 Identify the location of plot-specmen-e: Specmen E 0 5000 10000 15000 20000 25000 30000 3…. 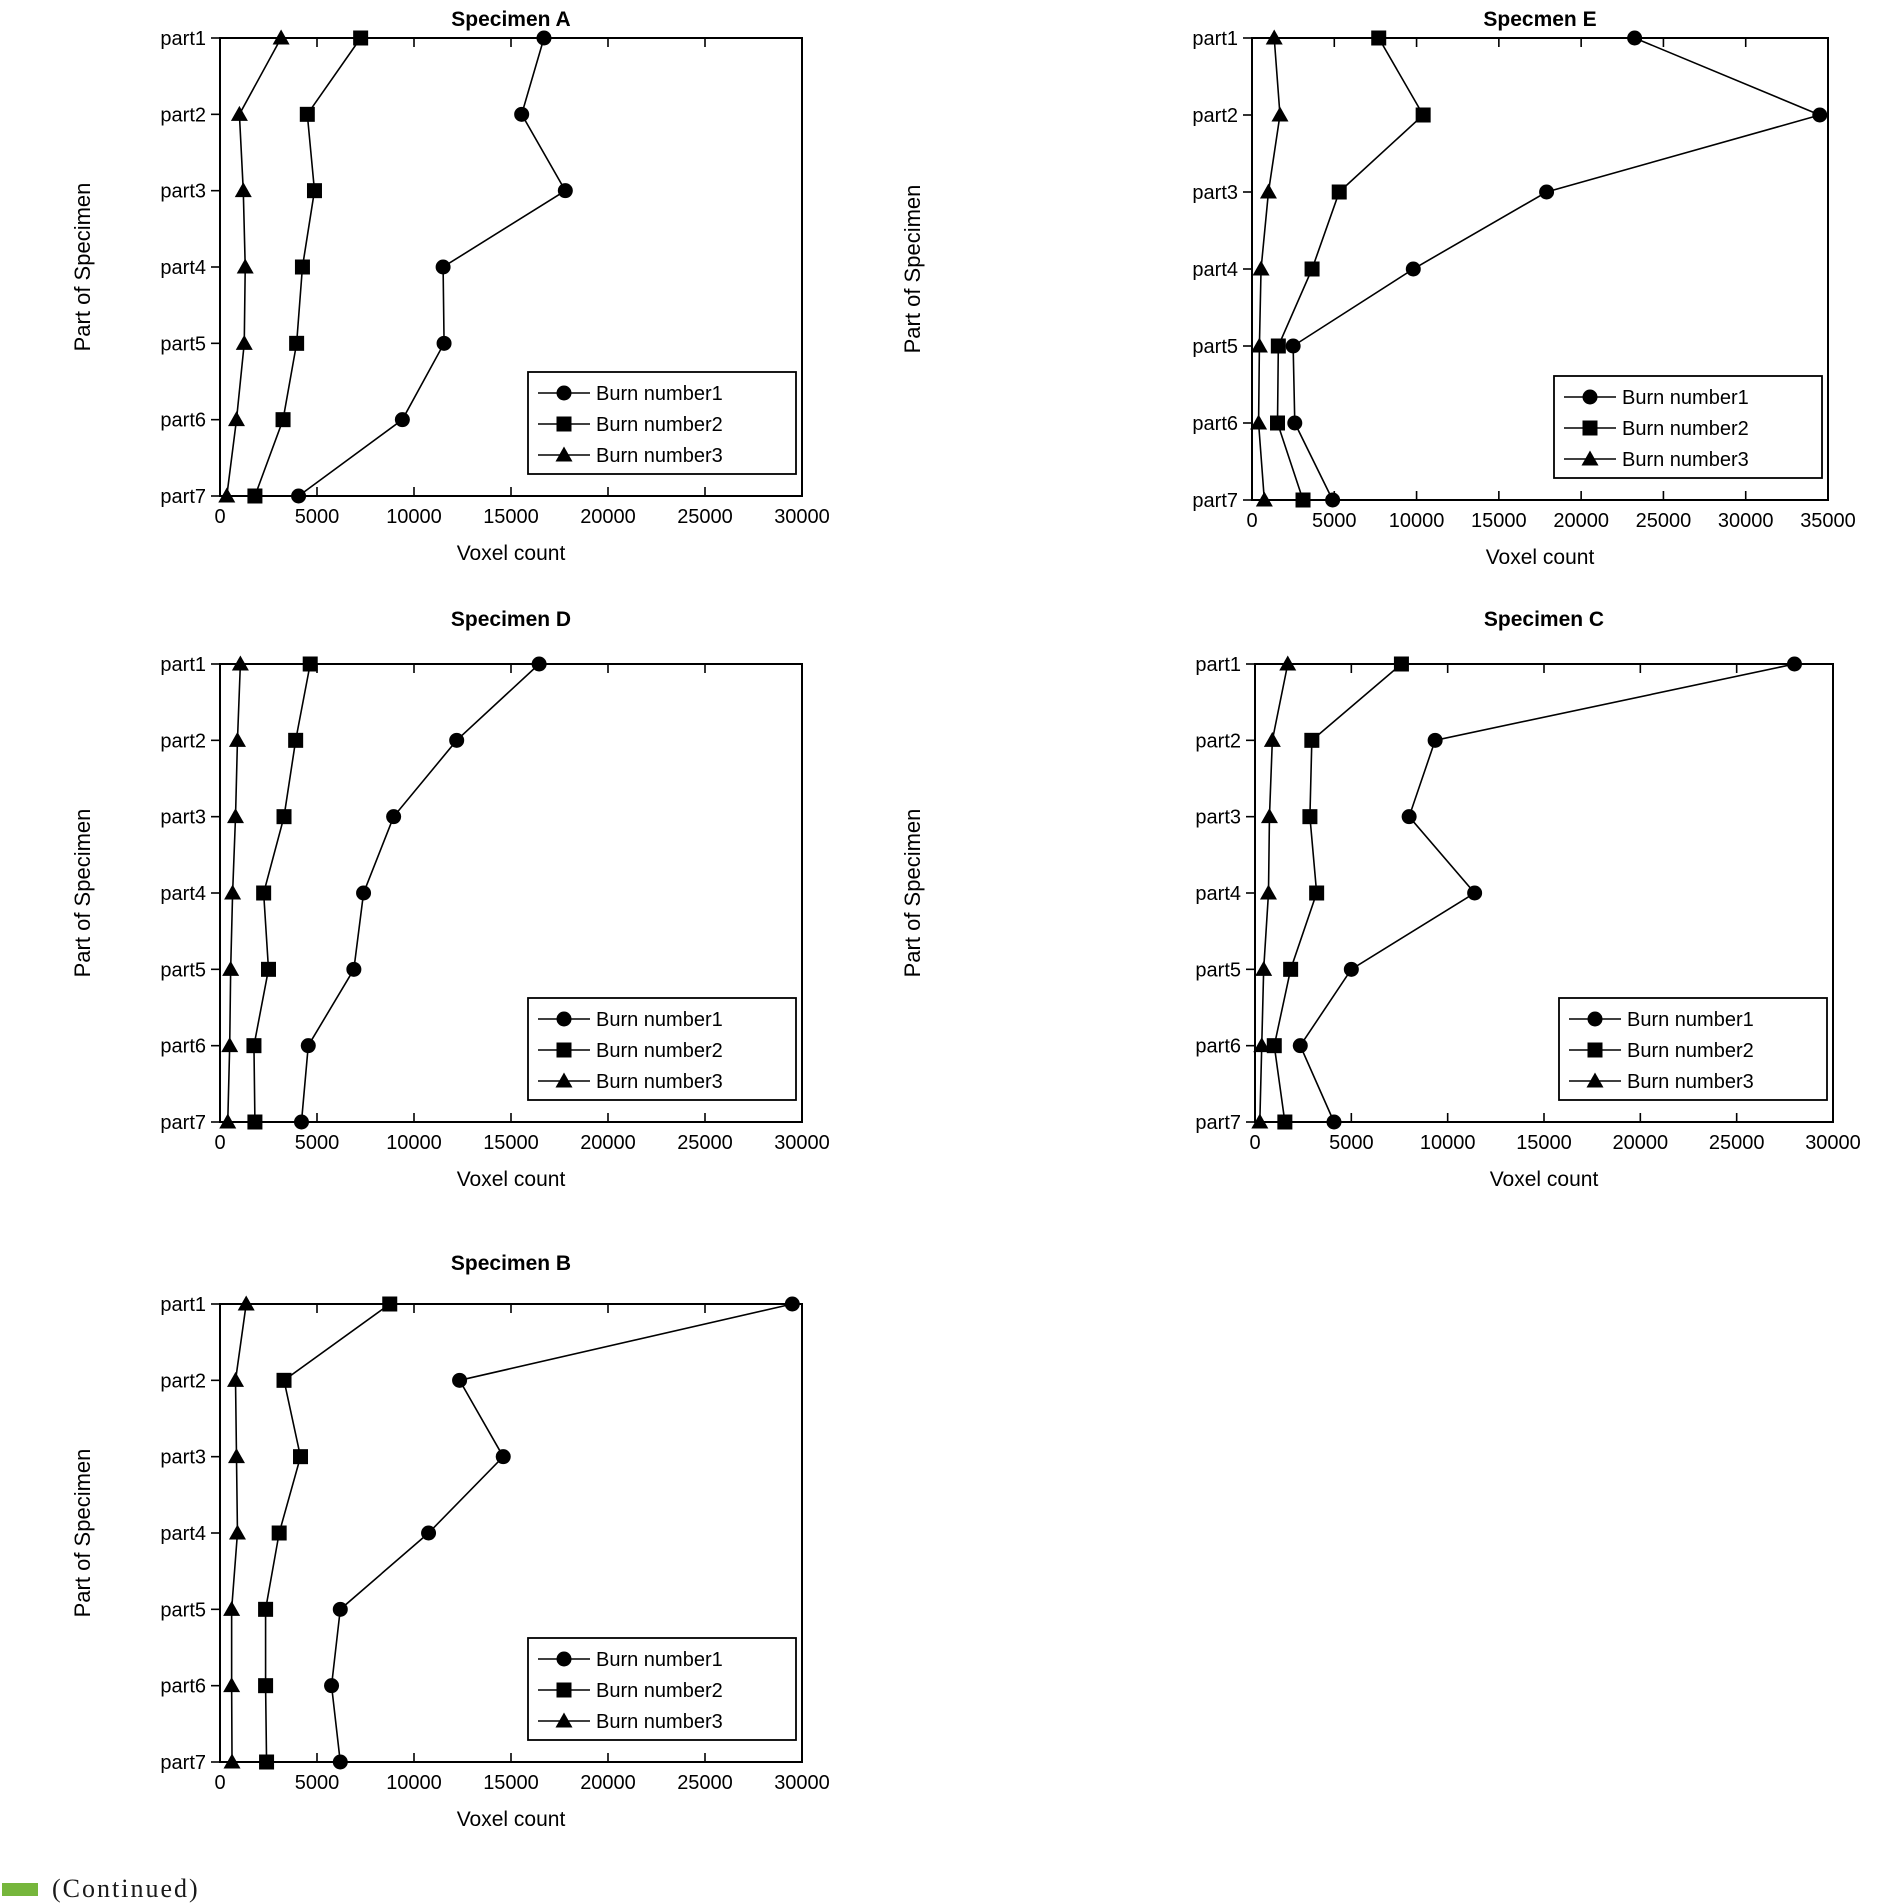
(1378, 288).